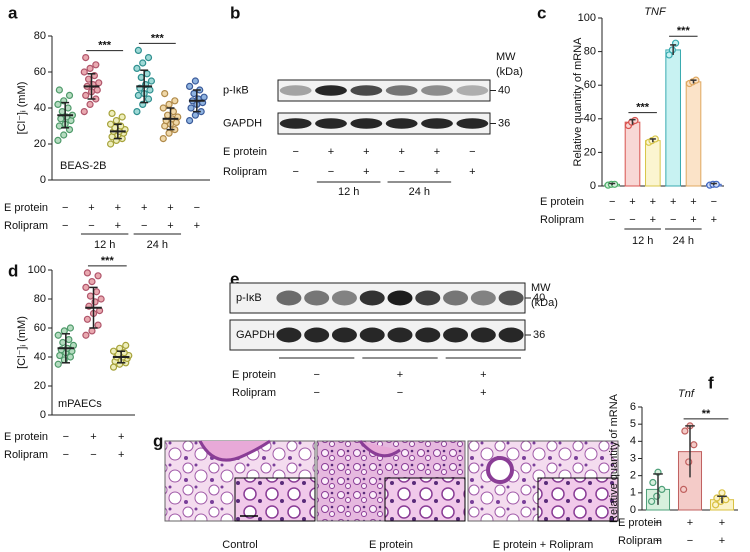  Describe the element at coordinates (500, 470) in the screenshot. I see `vessel` at that location.